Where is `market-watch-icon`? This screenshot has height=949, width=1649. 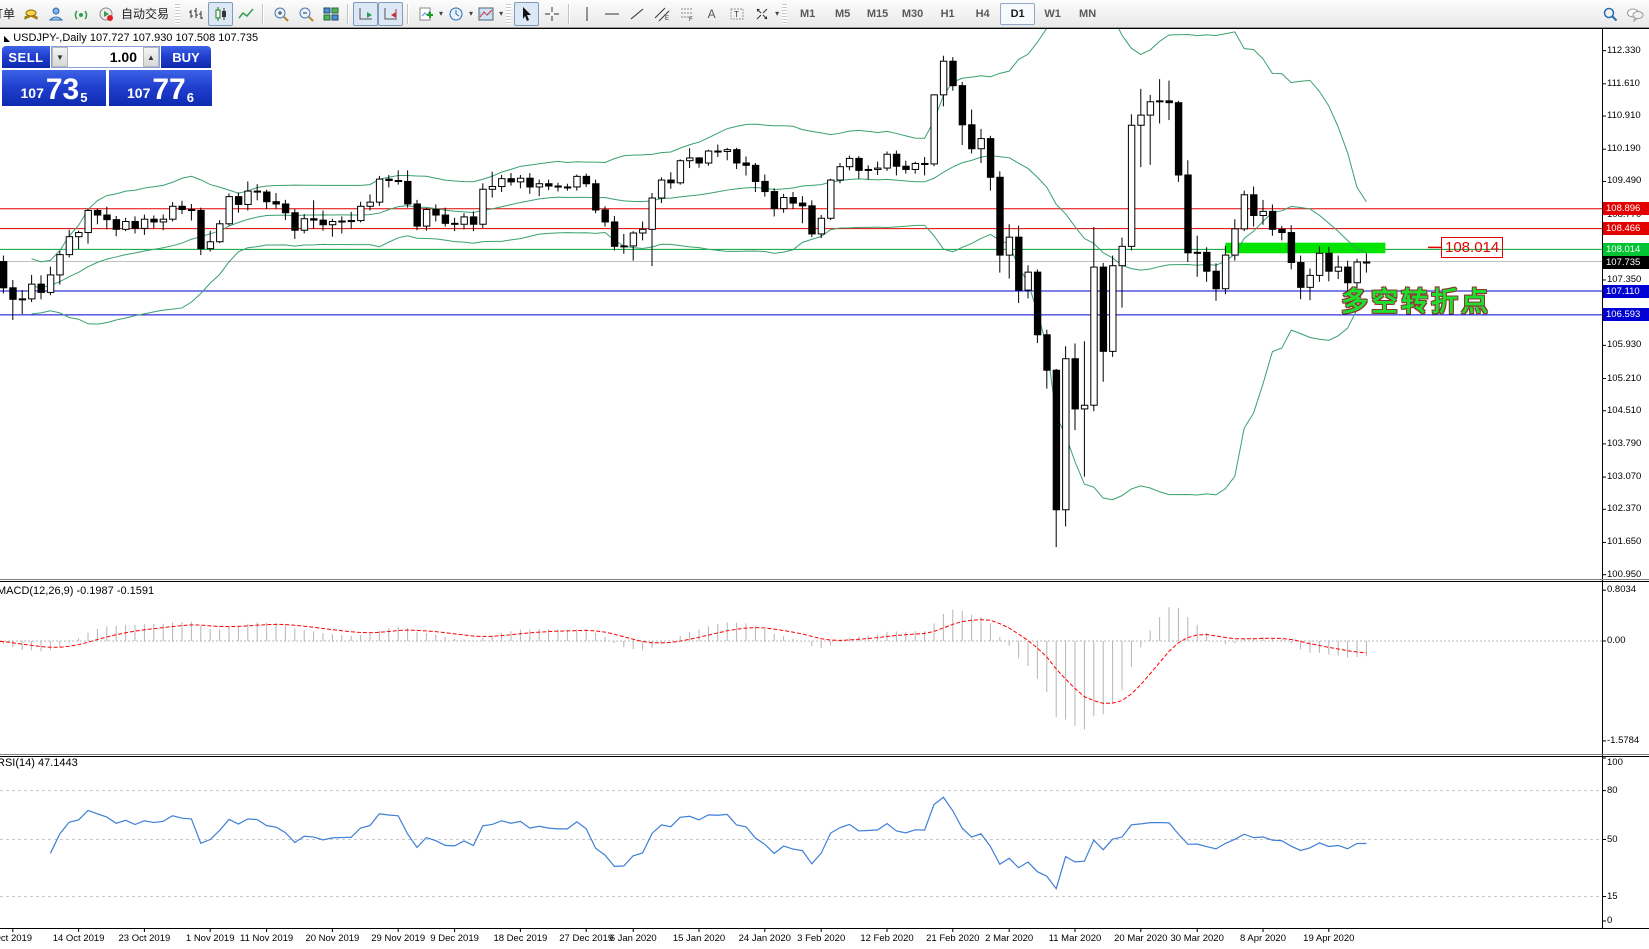 market-watch-icon is located at coordinates (30, 14).